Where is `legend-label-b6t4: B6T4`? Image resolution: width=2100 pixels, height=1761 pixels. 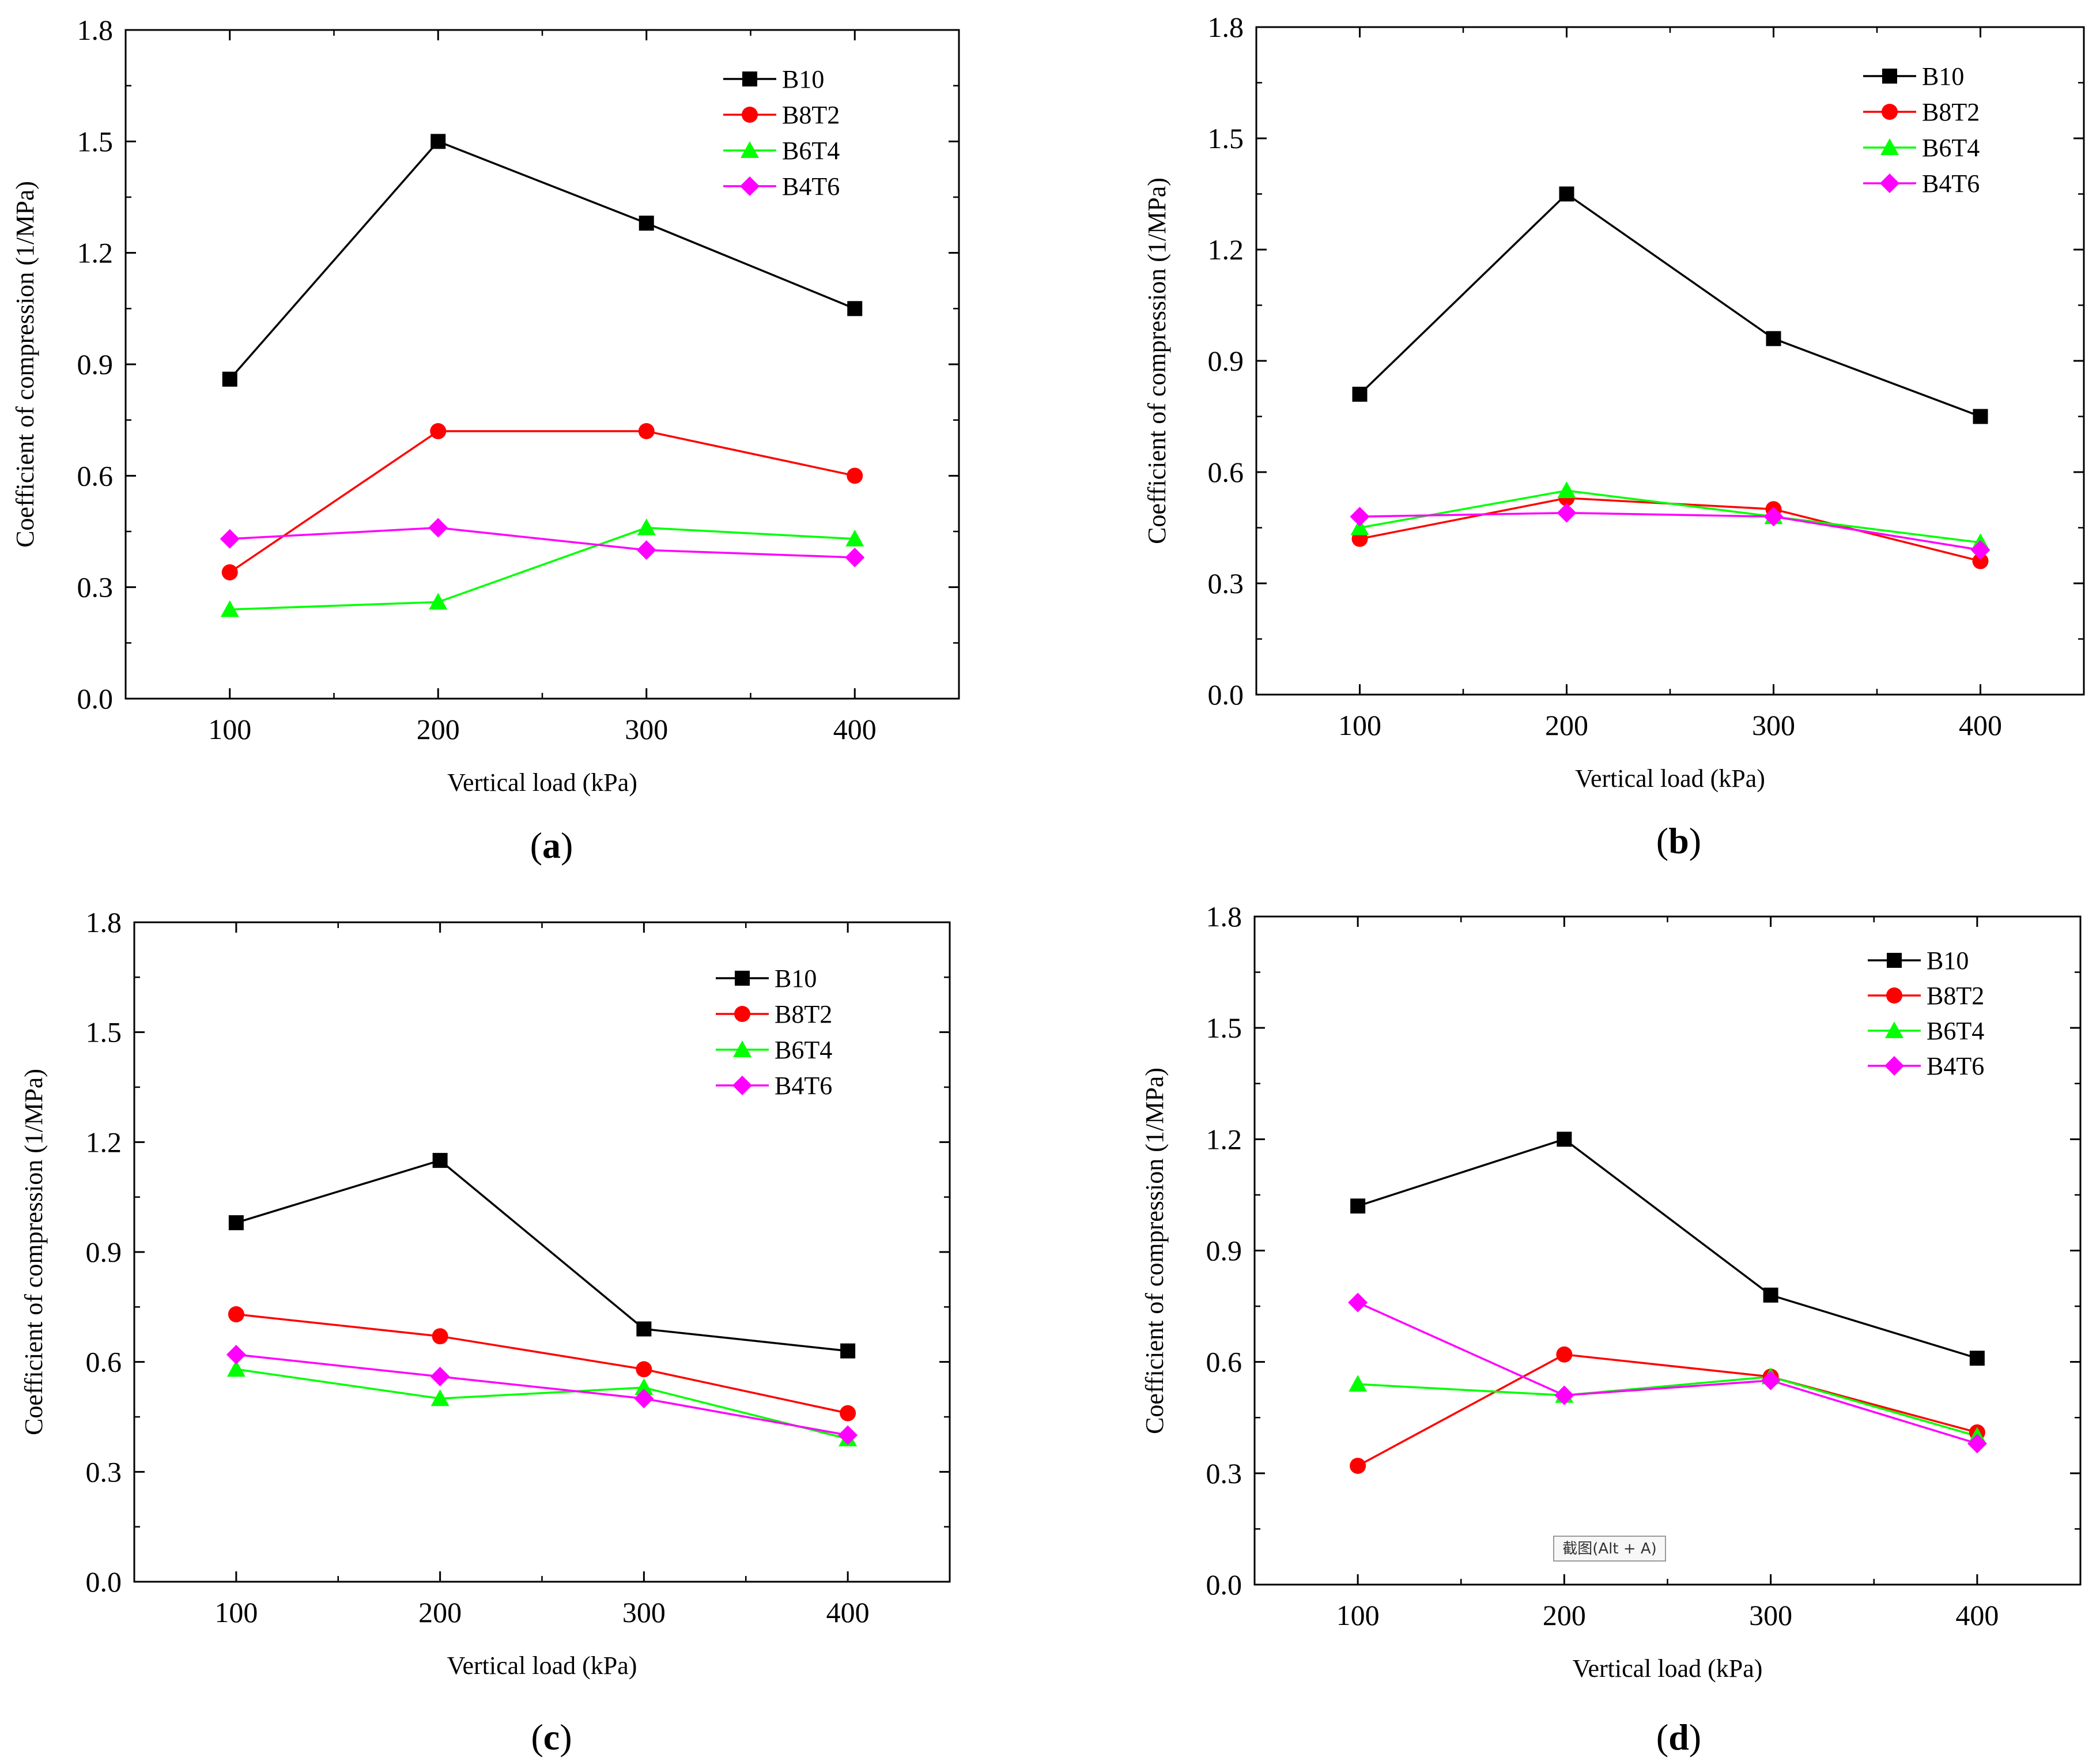 legend-label-b6t4: B6T4 is located at coordinates (1951, 148).